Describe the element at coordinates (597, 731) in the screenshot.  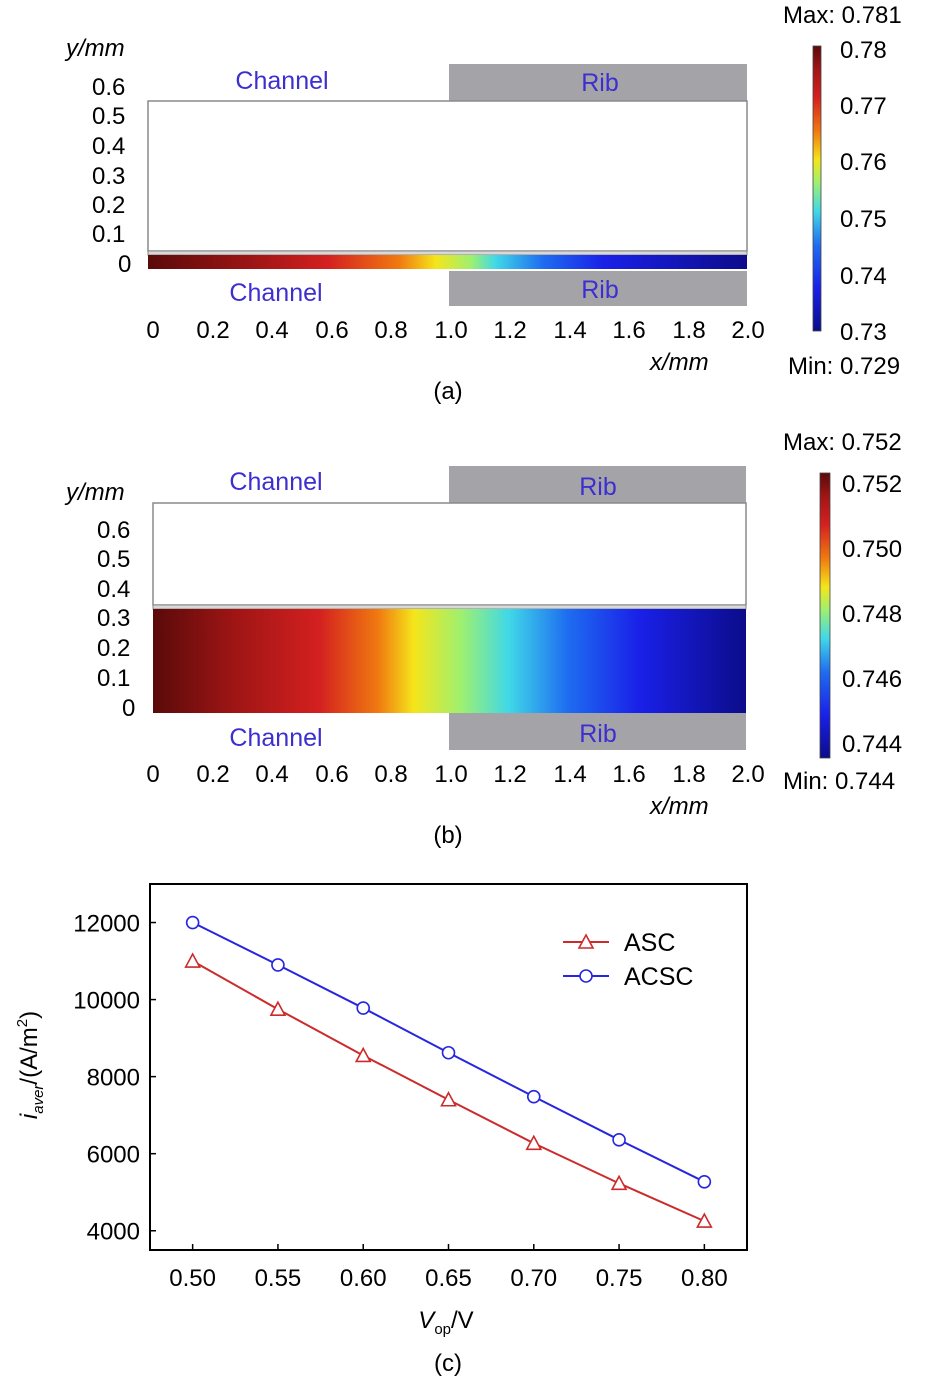
I see `panel-b-rib-bottom` at that location.